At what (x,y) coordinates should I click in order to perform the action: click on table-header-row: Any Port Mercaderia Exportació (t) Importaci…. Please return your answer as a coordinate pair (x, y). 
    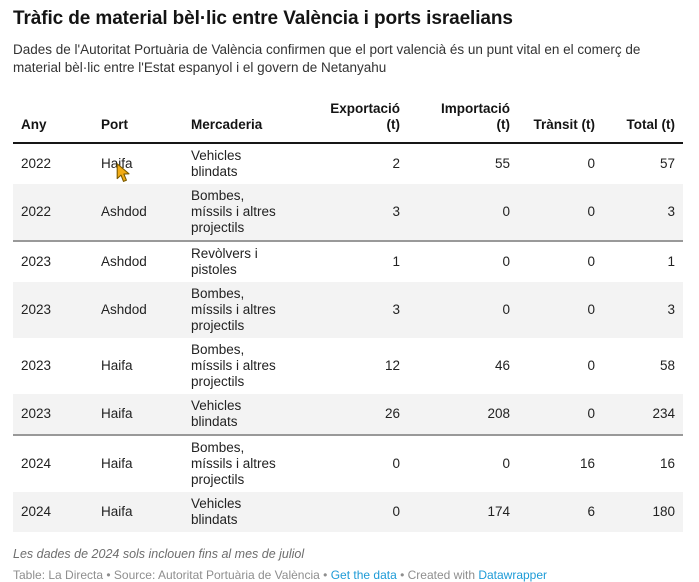
    Looking at the image, I should click on (348, 121).